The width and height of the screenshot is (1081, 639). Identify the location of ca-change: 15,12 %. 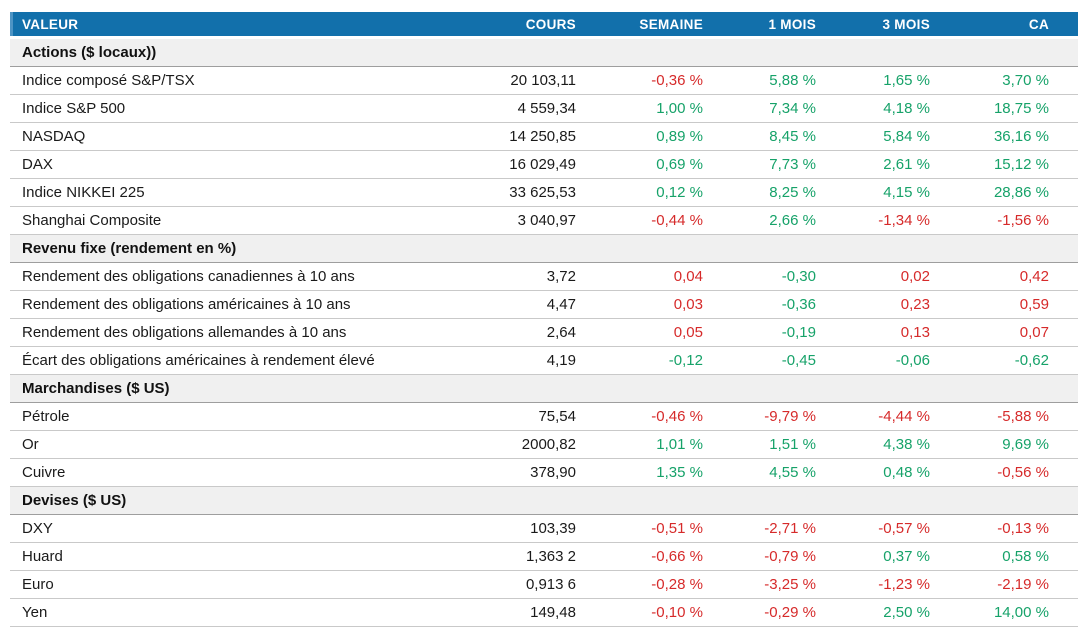
(1004, 164).